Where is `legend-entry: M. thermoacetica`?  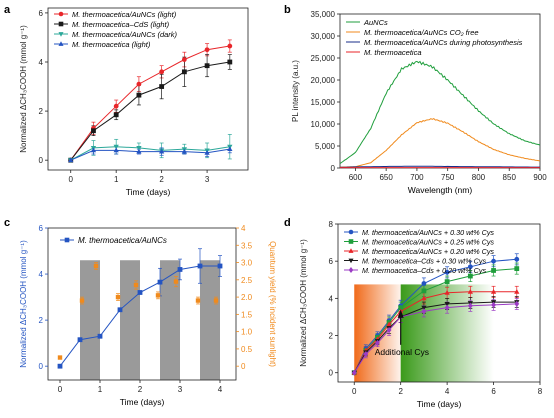
legend-entry: M. thermoacetica is located at coordinates (393, 52).